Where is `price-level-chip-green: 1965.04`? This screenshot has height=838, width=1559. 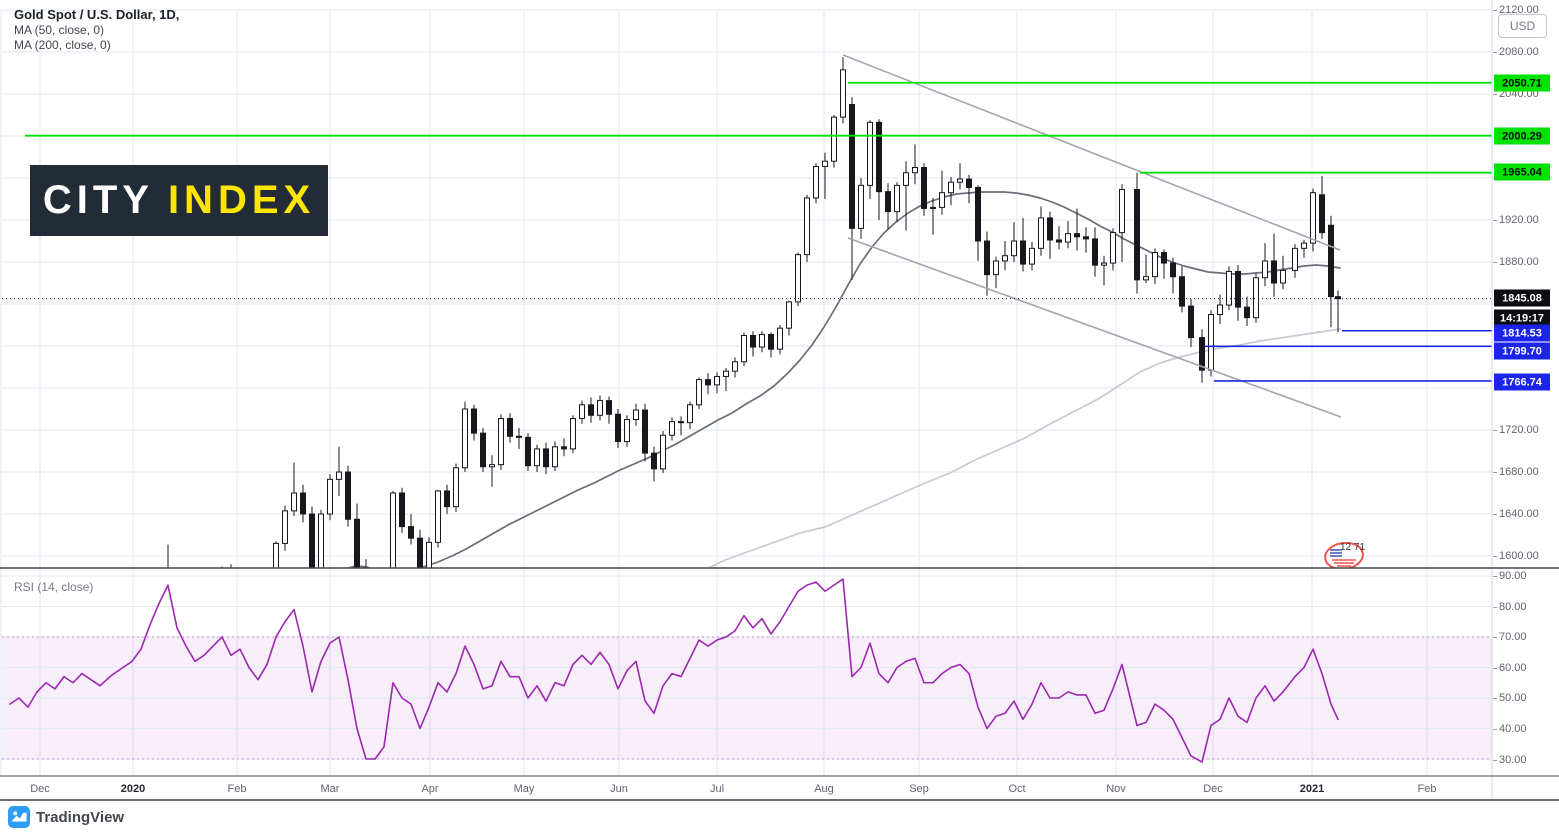 price-level-chip-green: 1965.04 is located at coordinates (1522, 172).